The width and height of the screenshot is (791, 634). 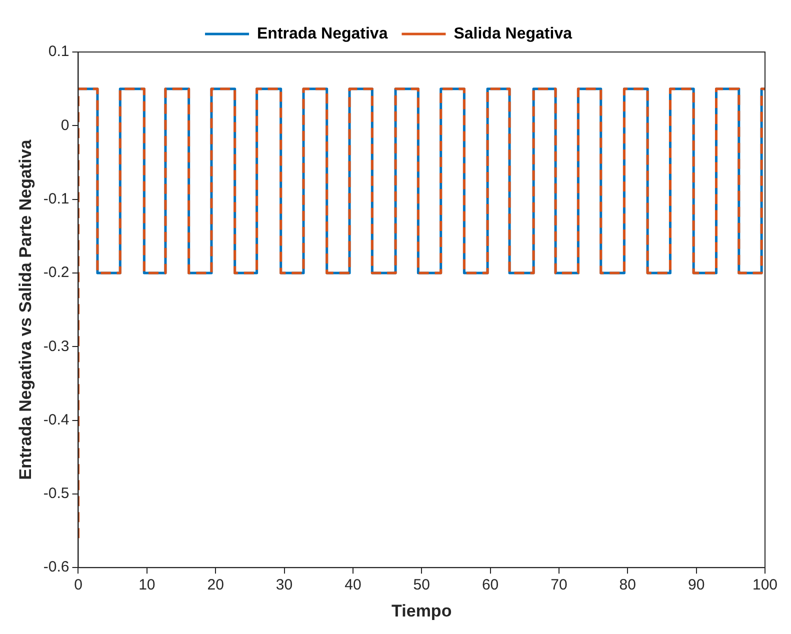 What do you see at coordinates (215, 585) in the screenshot?
I see `x-tick-label: 20` at bounding box center [215, 585].